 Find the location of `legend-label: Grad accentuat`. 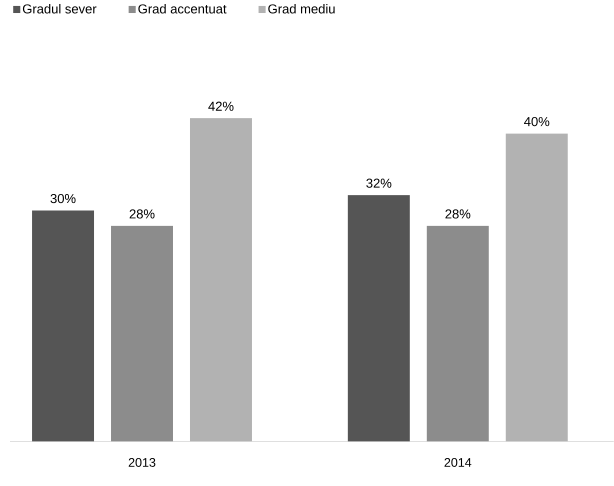

legend-label: Grad accentuat is located at coordinates (182, 9).